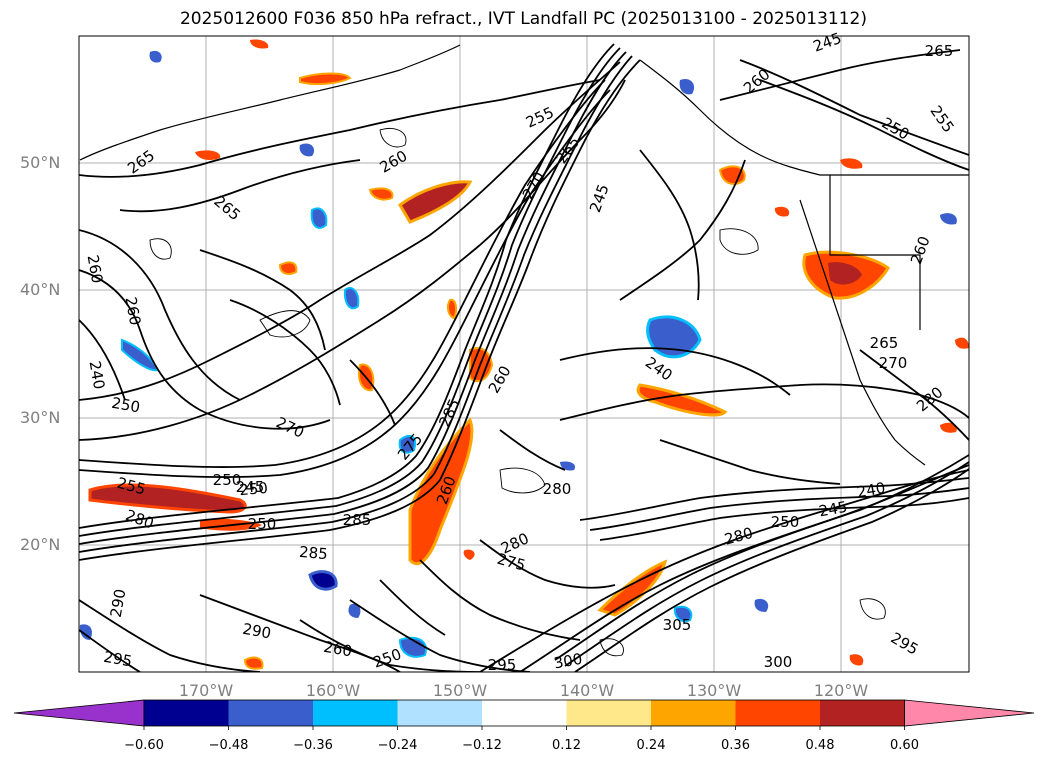 The width and height of the screenshot is (1047, 765). Describe the element at coordinates (40, 417) in the screenshot. I see `lat-label-30n: 30°N` at that location.